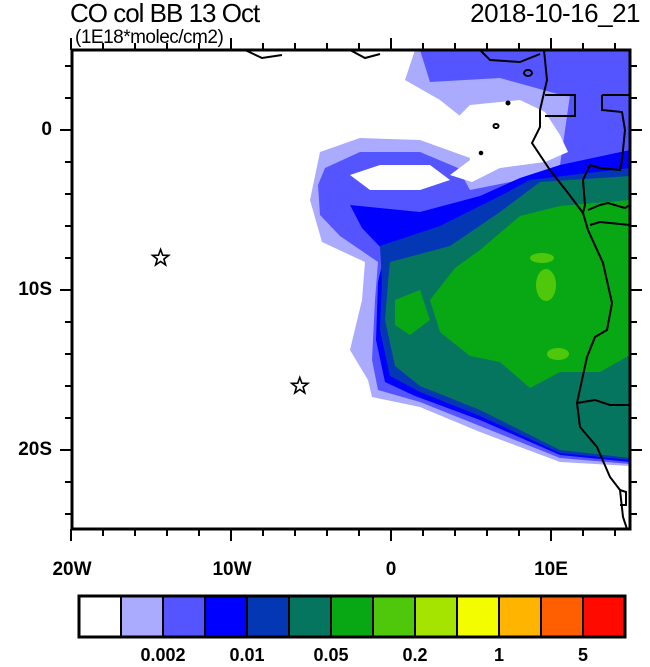 The height and width of the screenshot is (667, 650). I want to click on station-markers, so click(230, 321).